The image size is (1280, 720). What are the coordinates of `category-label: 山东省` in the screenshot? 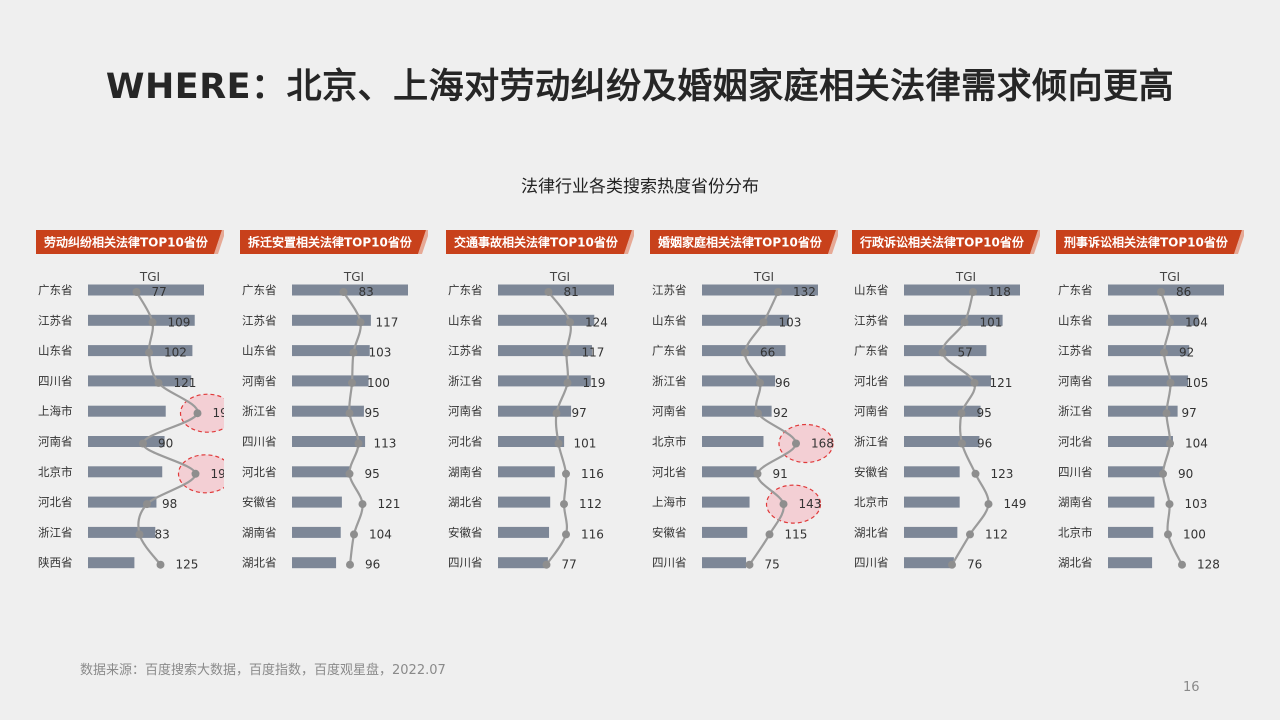 It's located at (871, 290).